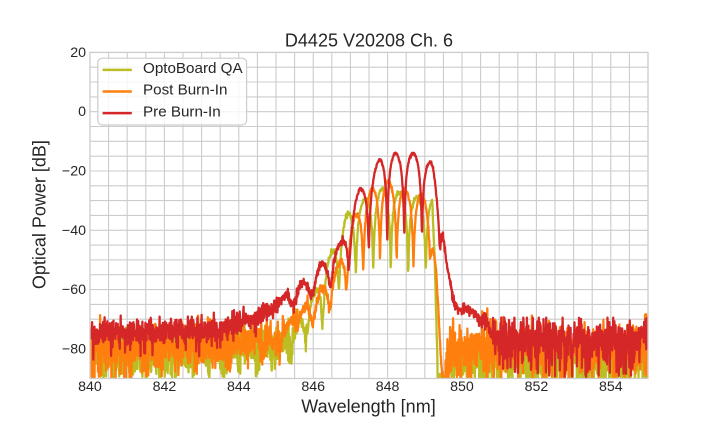  I want to click on svg-text: Wavelength [nm], so click(368, 406).